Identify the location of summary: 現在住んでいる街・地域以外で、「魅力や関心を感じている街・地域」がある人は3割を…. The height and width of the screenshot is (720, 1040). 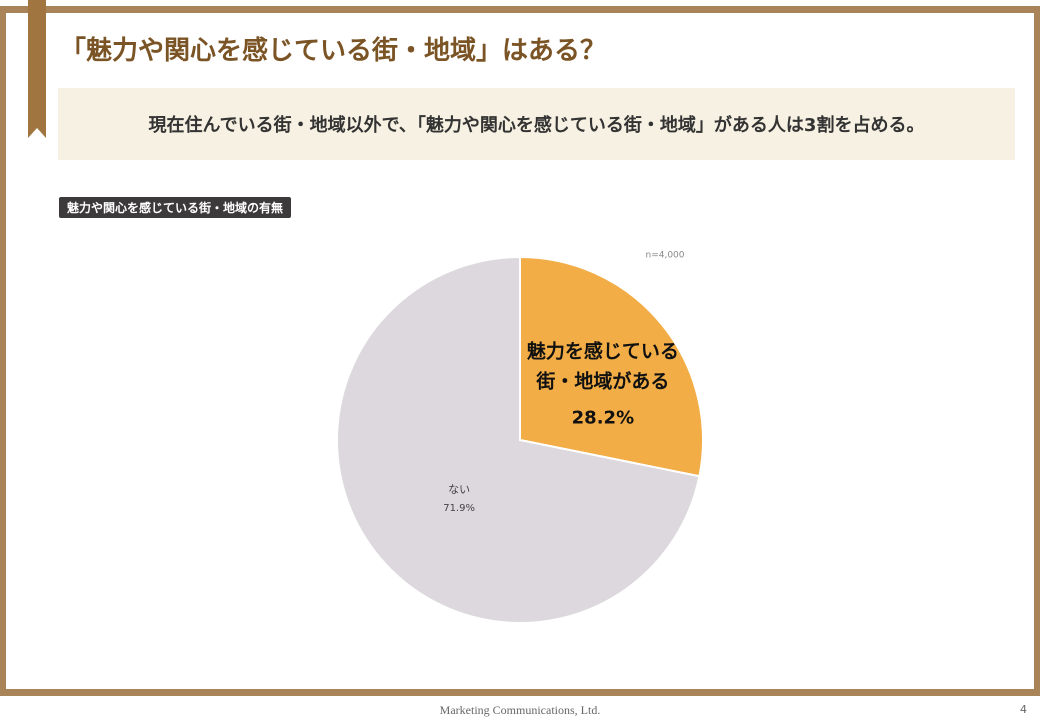
(536, 124).